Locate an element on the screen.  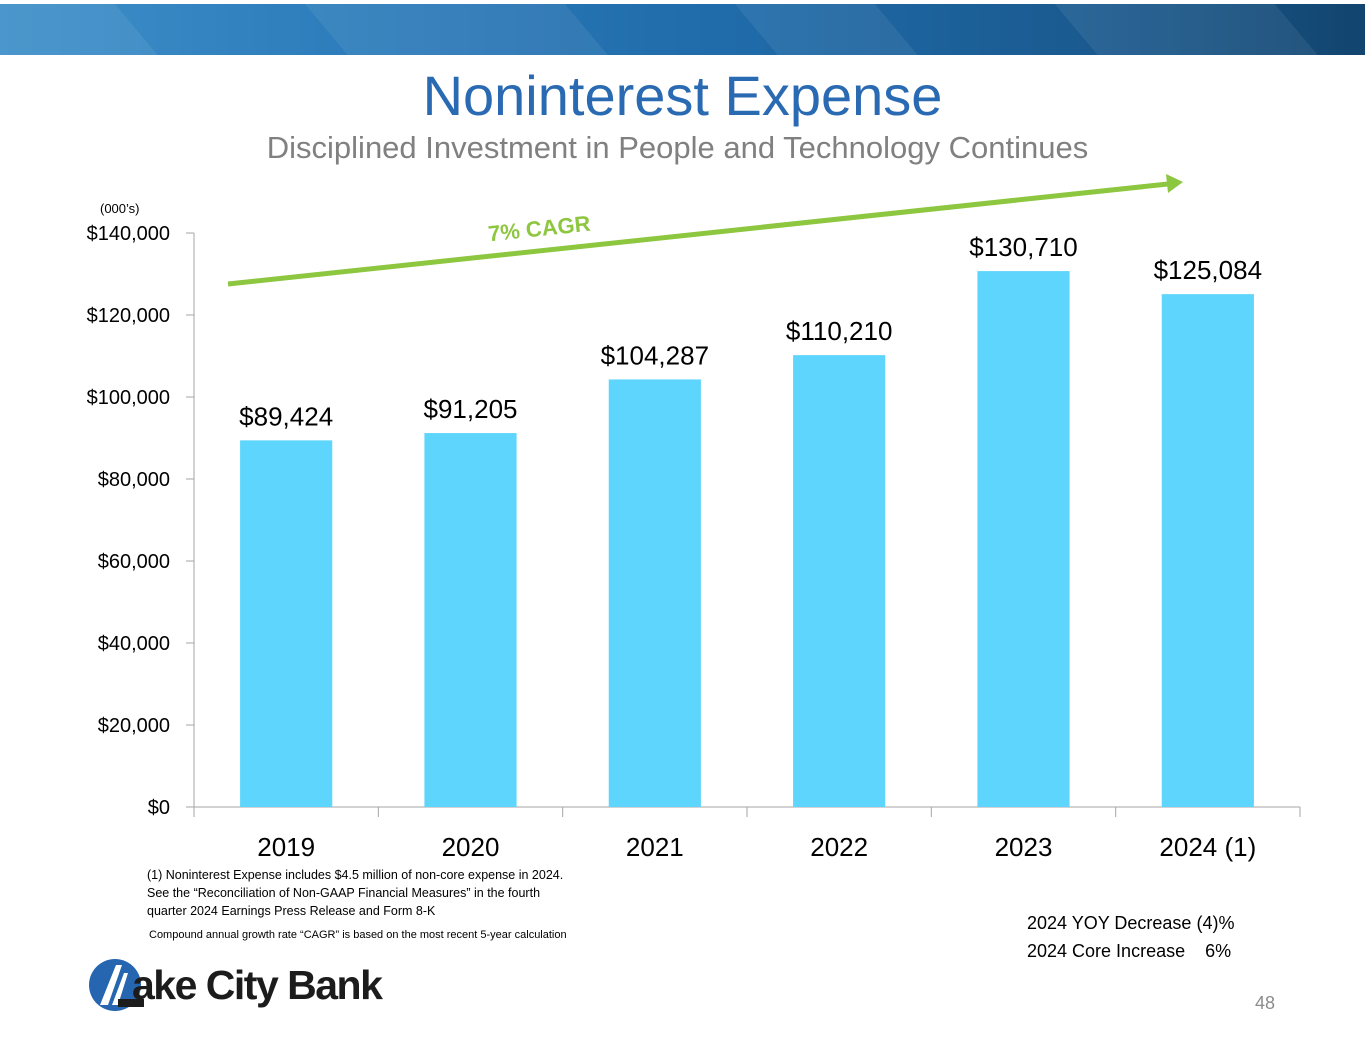
data-label: $89,424 is located at coordinates (286, 416).